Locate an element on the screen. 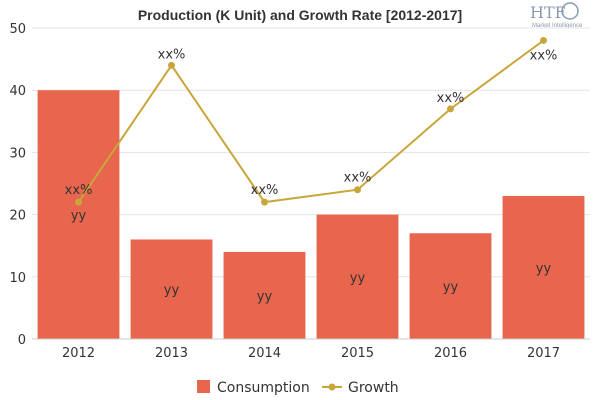 The height and width of the screenshot is (400, 600). legend: Consumption Growth is located at coordinates (298, 388).